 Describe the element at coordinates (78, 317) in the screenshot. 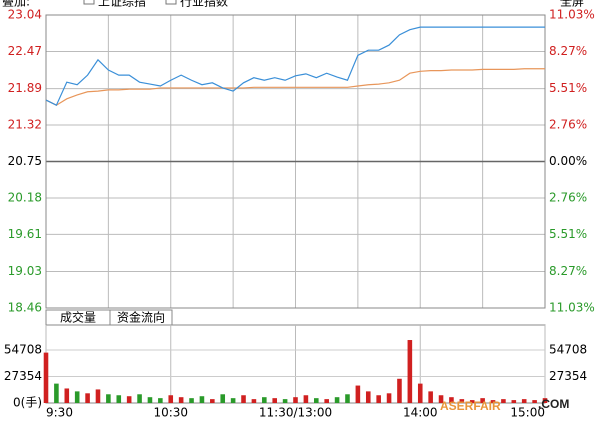

I see `tab-label: 成交量` at that location.